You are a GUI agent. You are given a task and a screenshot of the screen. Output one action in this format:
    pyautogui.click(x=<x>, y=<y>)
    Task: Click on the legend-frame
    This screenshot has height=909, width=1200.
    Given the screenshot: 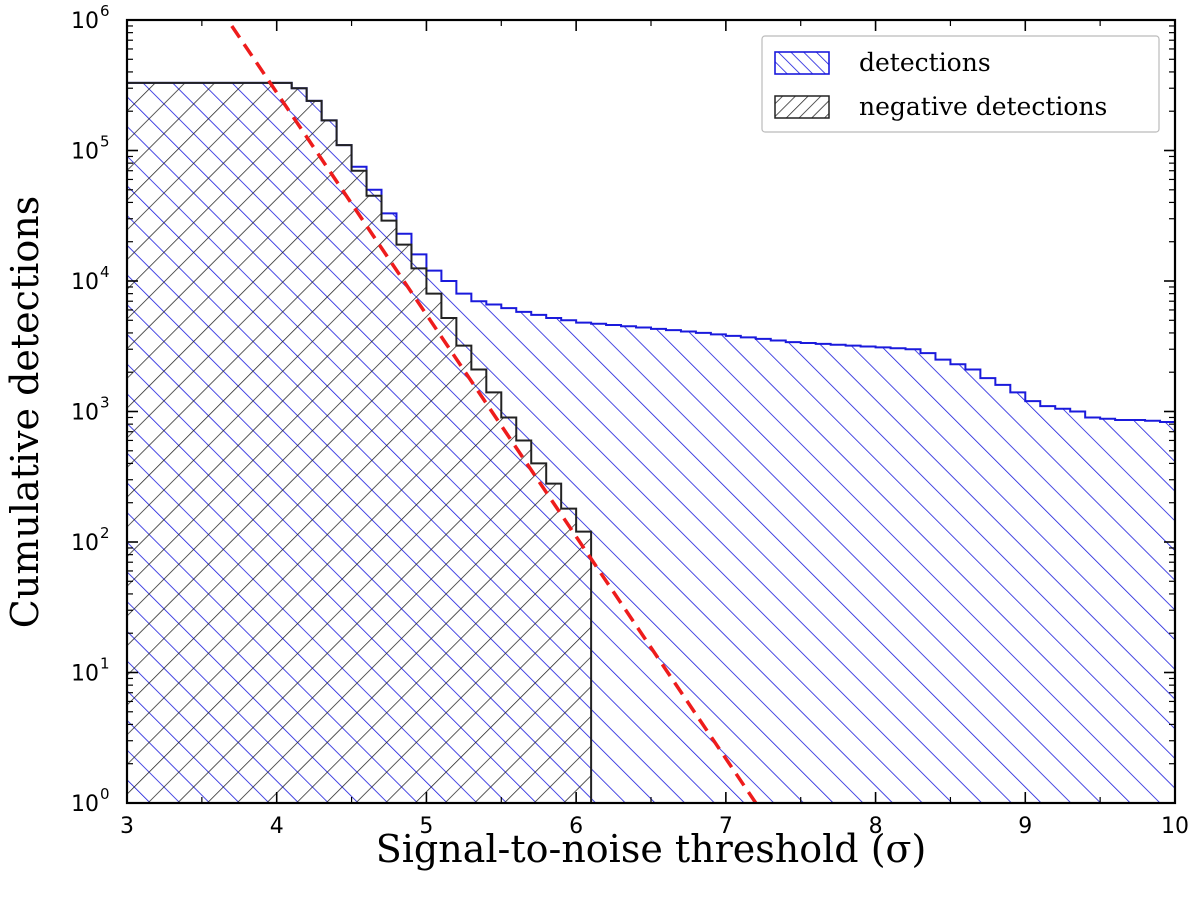 What is the action you would take?
    pyautogui.click(x=960, y=84)
    